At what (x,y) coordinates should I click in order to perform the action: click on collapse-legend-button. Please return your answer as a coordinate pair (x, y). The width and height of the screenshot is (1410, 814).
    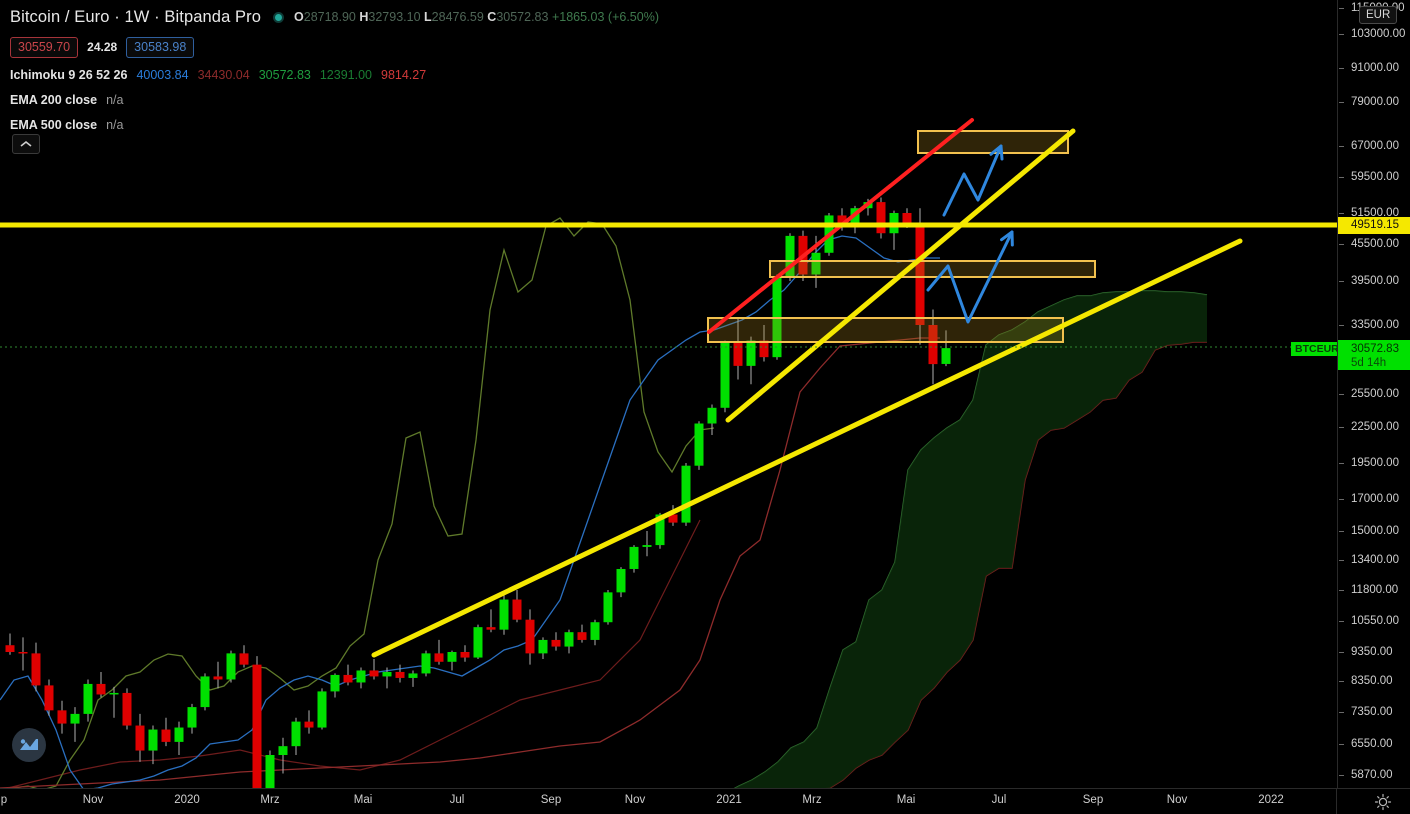
    Looking at the image, I should click on (26, 144).